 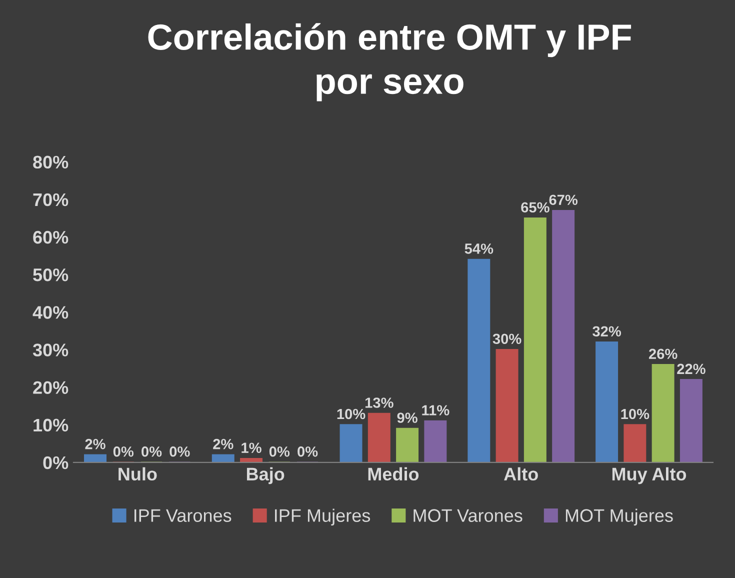 I want to click on data-label: 67%, so click(x=563, y=200).